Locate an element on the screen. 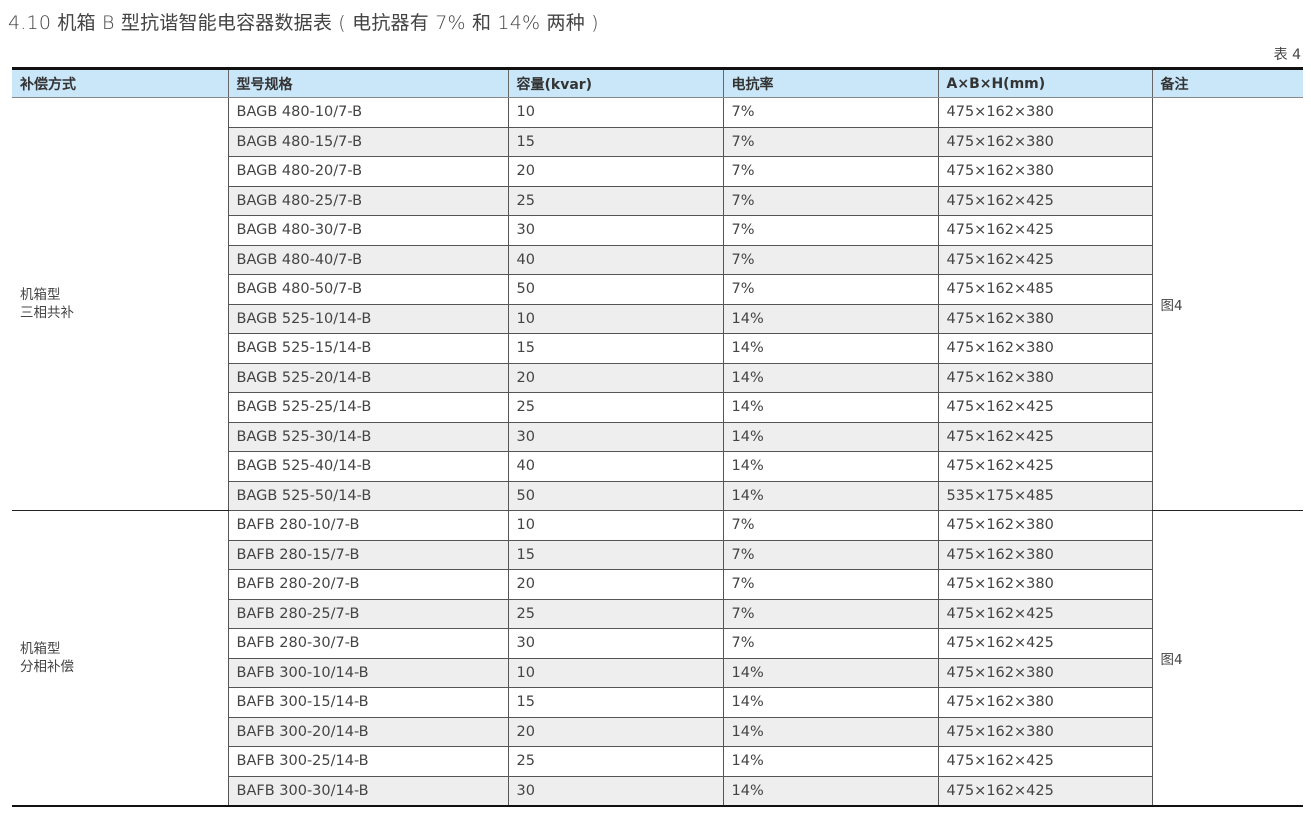 The height and width of the screenshot is (823, 1311). table-row: BAFB 280-15/7-B 15 7% 475×162×380 is located at coordinates (657, 554).